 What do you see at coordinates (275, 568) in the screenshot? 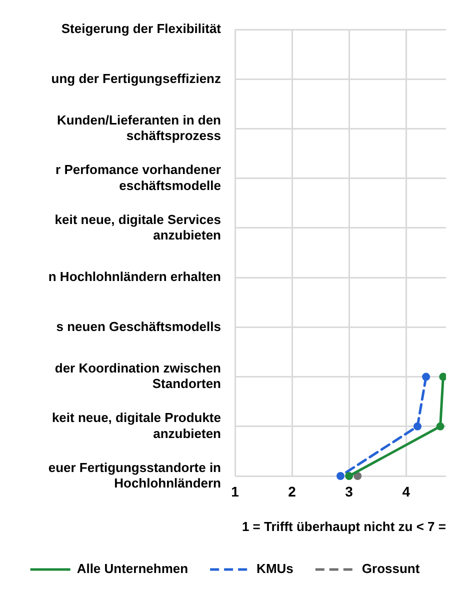
I see `legend-label: KMUs` at bounding box center [275, 568].